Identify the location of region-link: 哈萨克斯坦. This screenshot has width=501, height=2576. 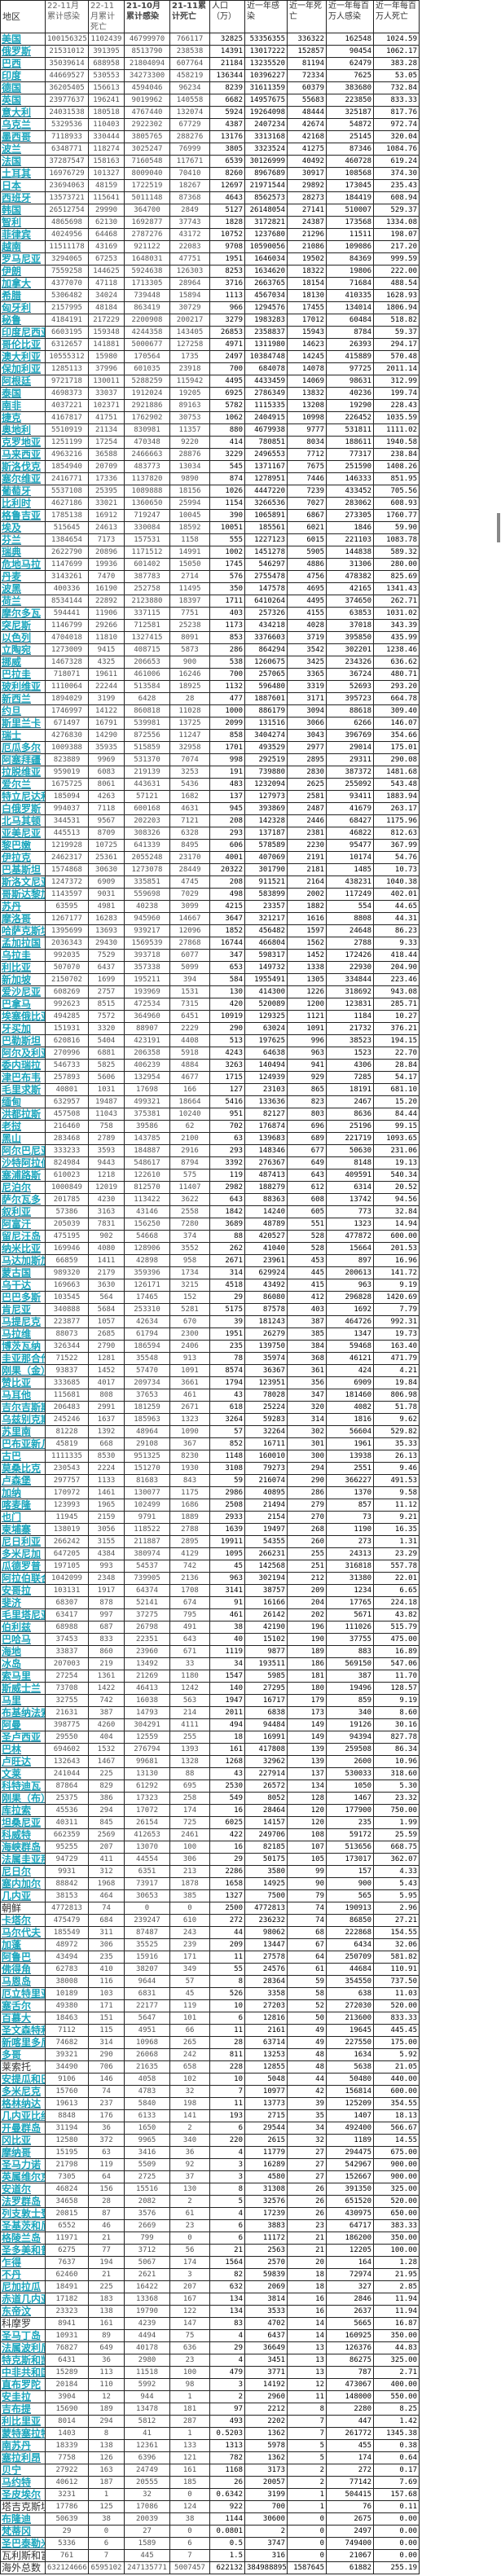
(23, 930).